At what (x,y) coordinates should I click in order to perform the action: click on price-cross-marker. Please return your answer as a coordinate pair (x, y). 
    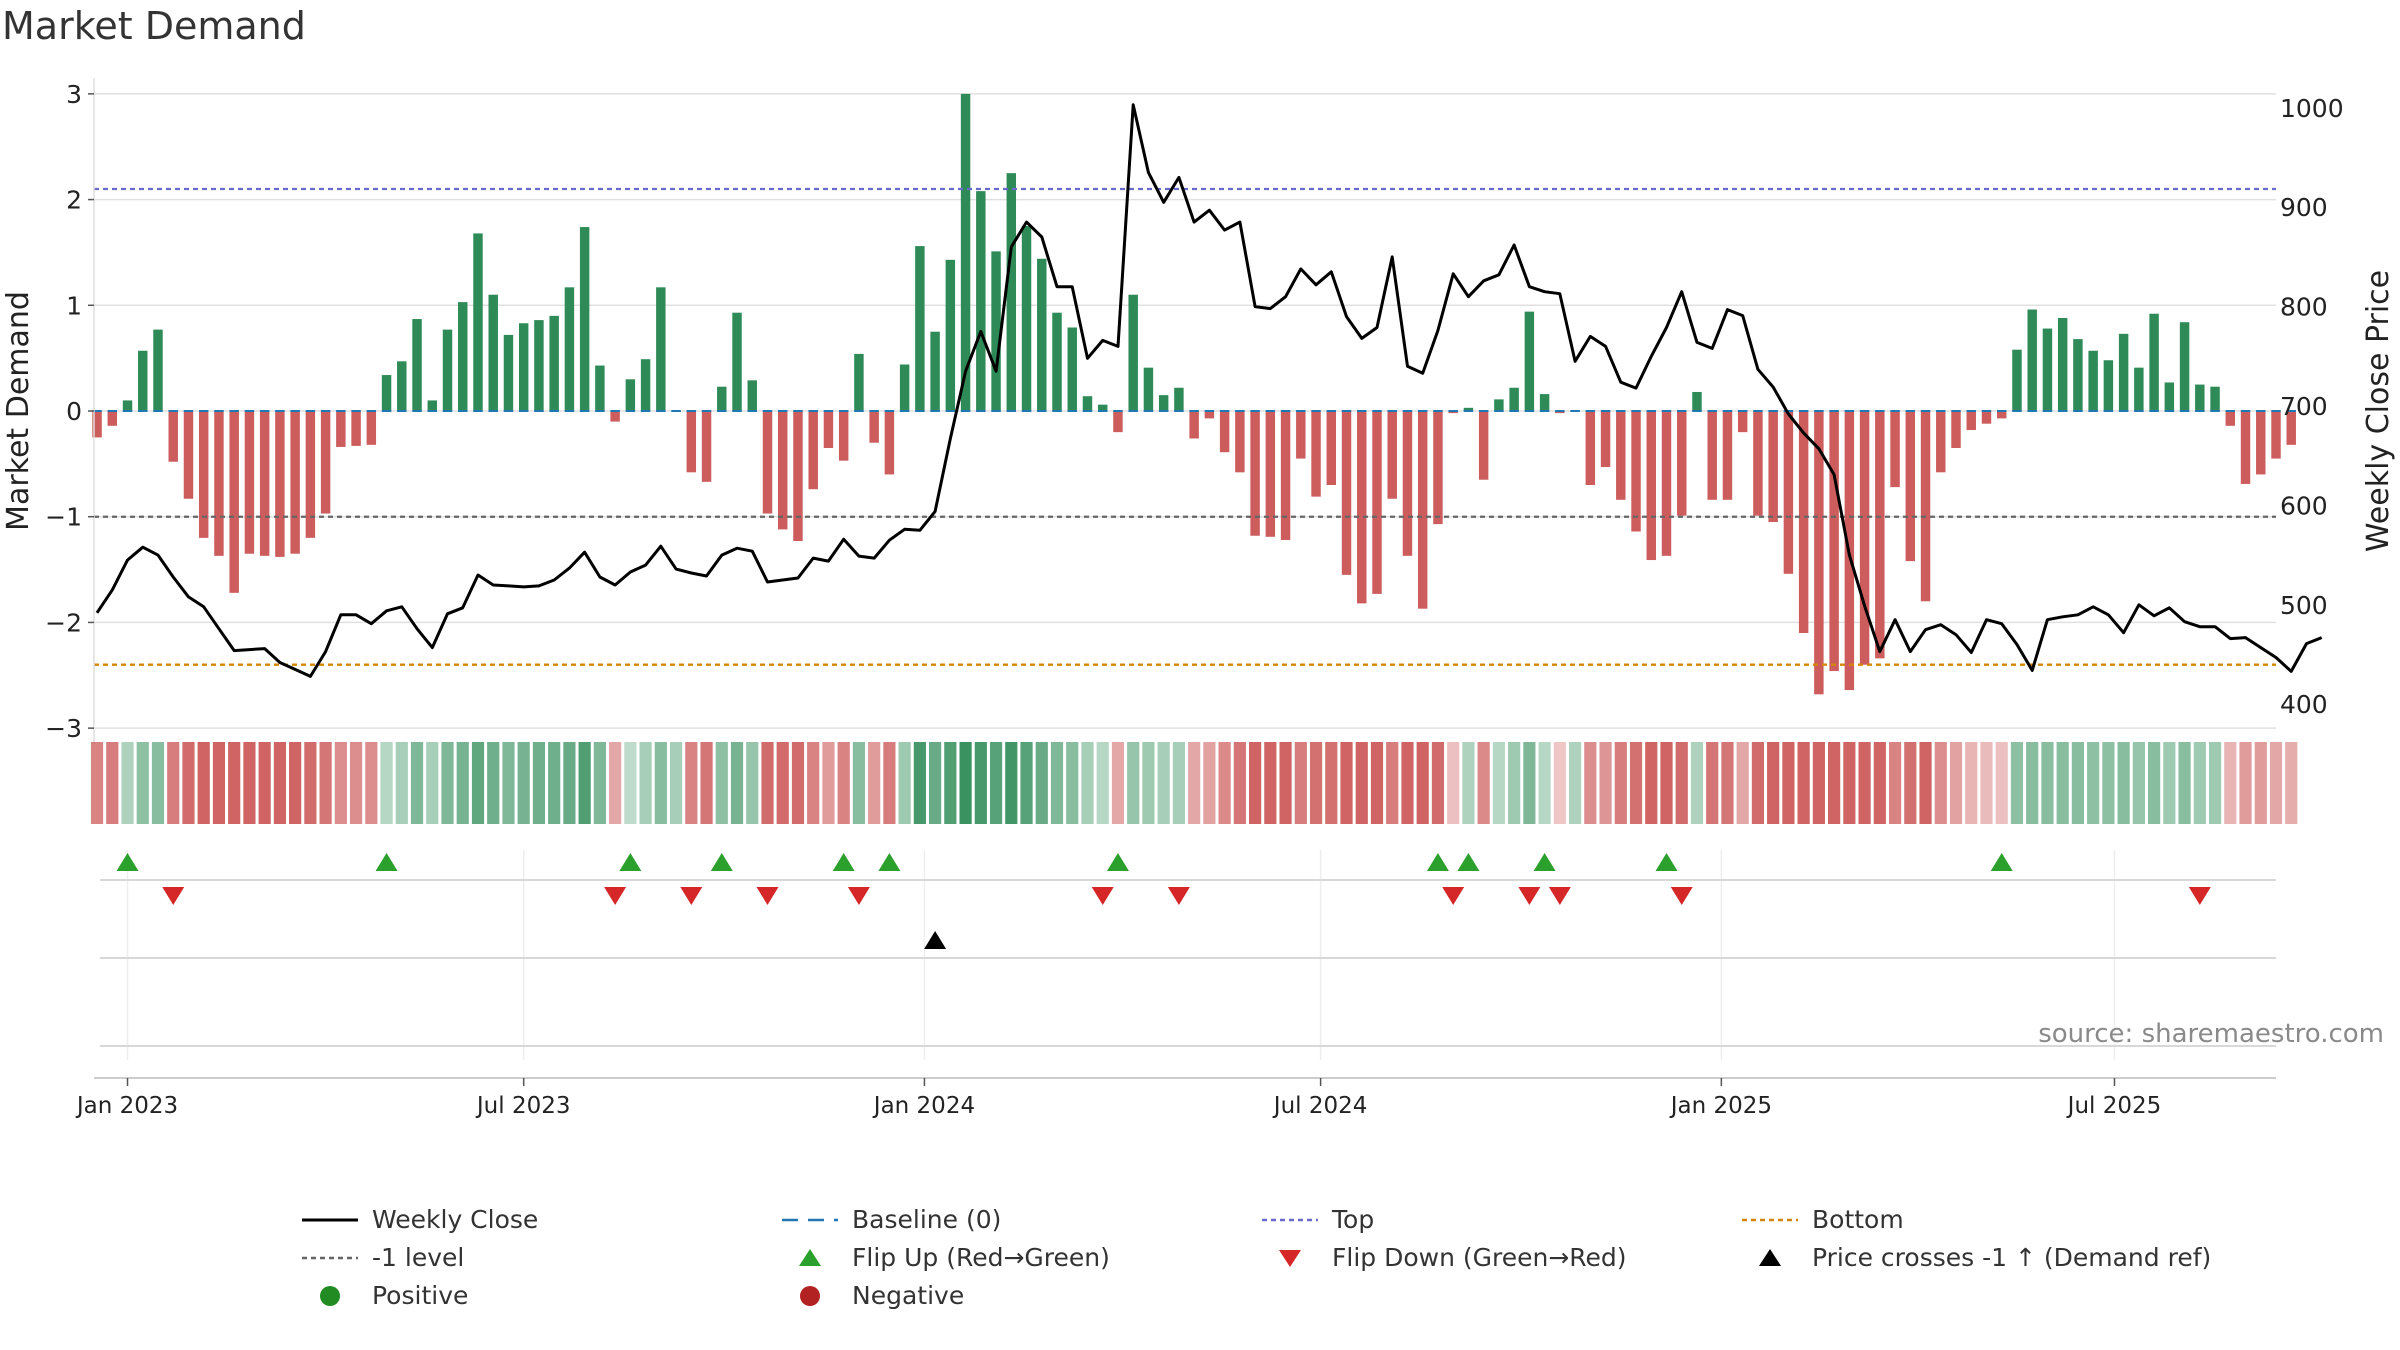
    Looking at the image, I should click on (935, 940).